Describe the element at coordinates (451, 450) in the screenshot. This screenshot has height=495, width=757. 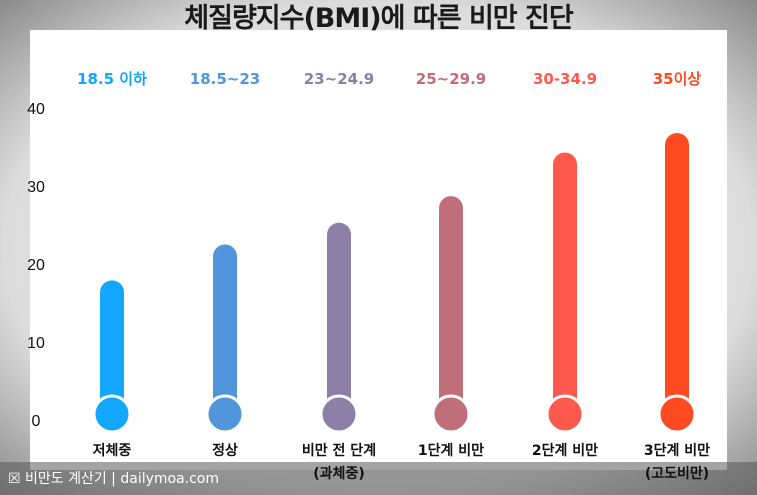
I see `category-label: 1단계 비만` at that location.